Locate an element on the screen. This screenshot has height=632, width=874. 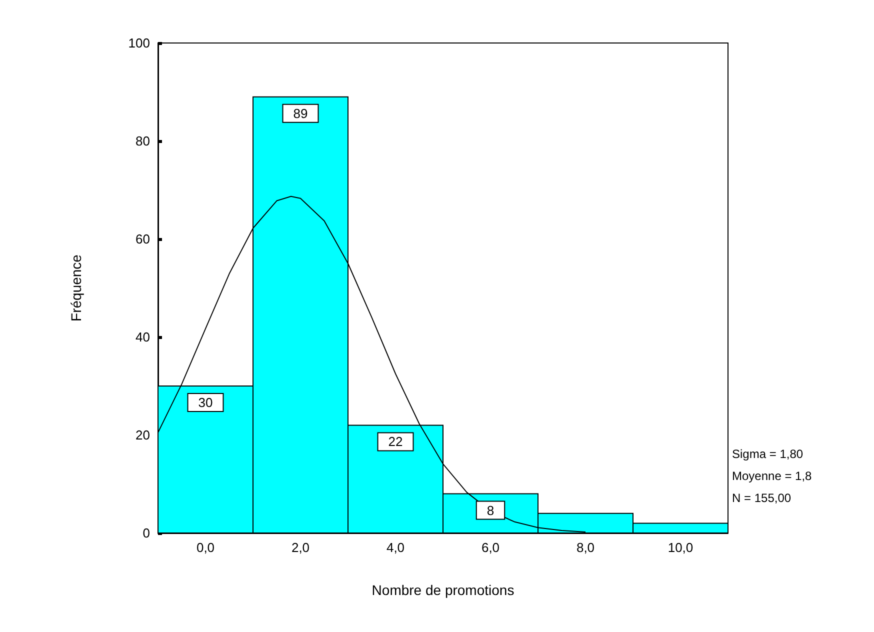
x-tick-label: 6,0 is located at coordinates (490, 547).